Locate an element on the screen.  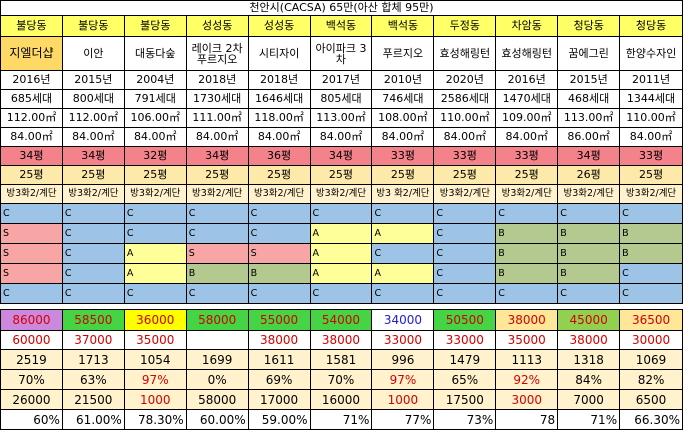
household-count-cell: 1646세대 is located at coordinates (279, 99).